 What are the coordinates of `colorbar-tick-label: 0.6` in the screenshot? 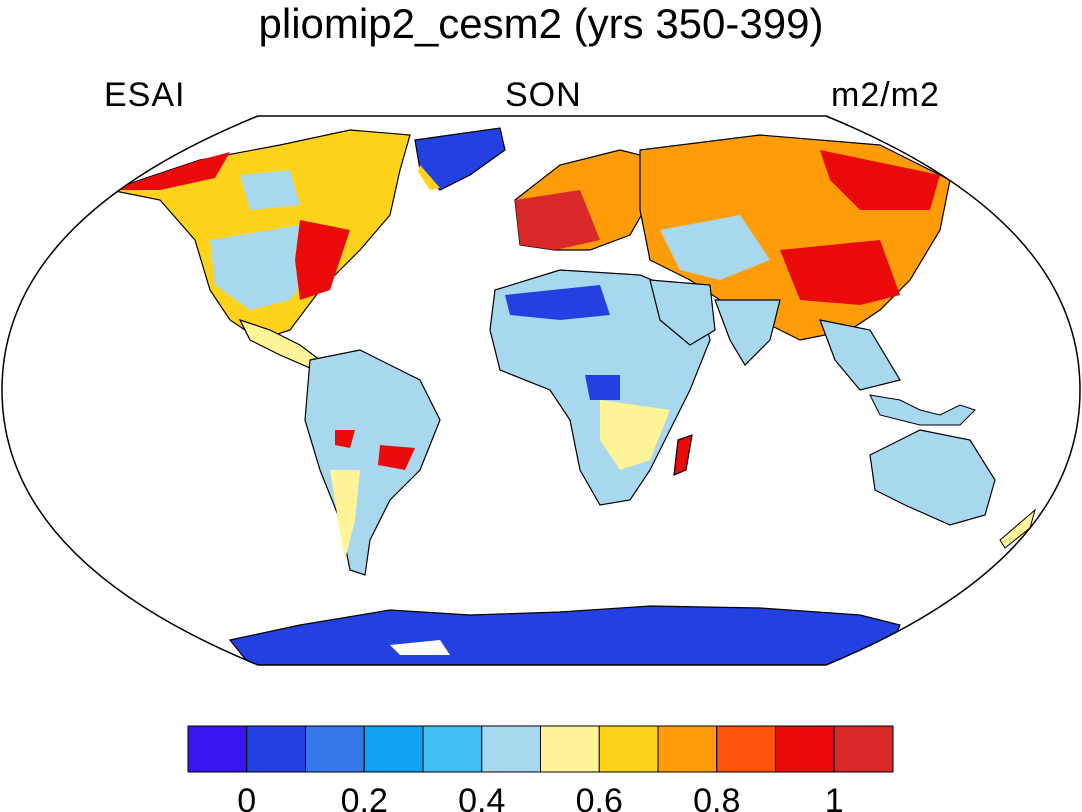 It's located at (599, 797).